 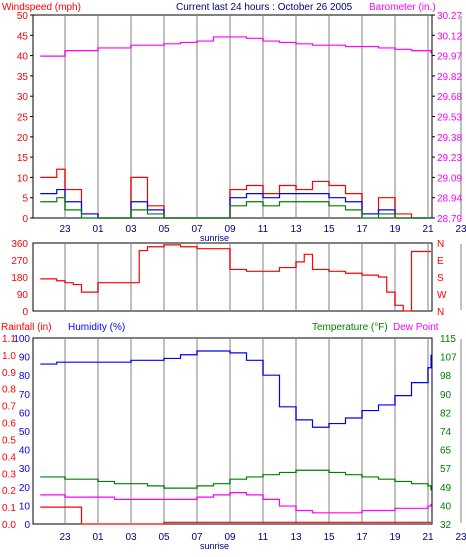 What do you see at coordinates (236, 389) in the screenshot?
I see `humidity-series` at bounding box center [236, 389].